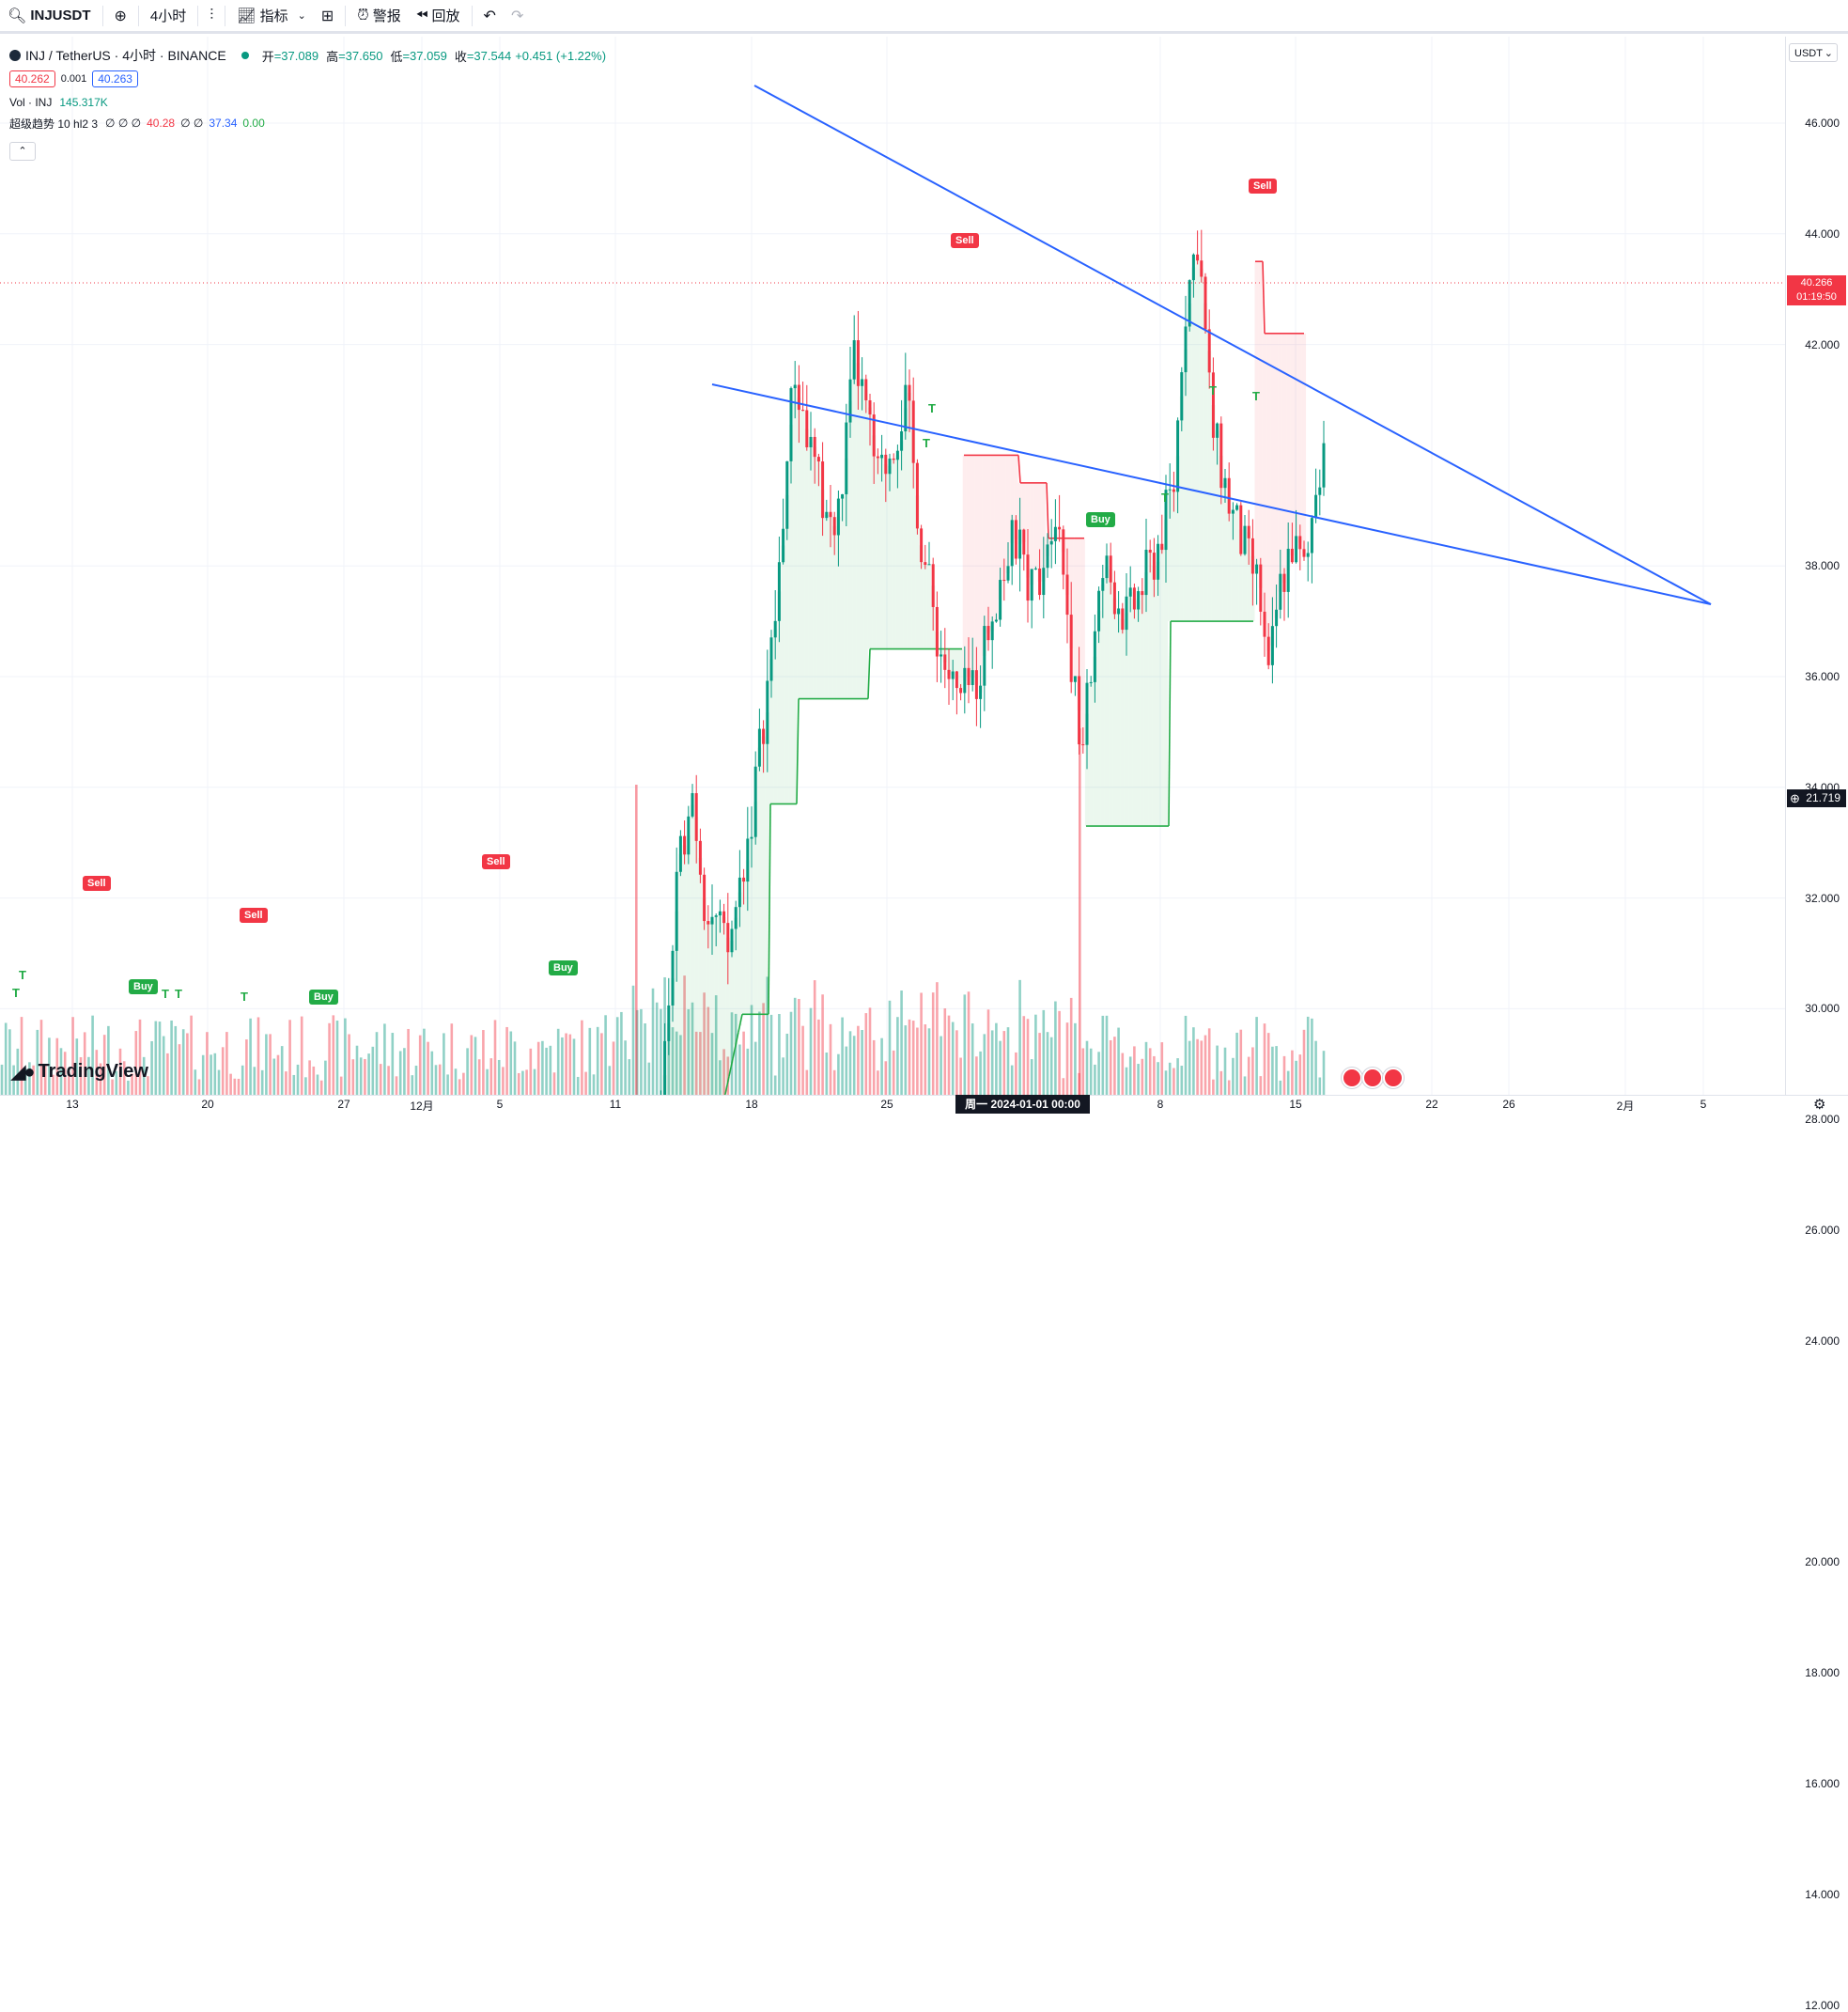 The image size is (1848, 2012). What do you see at coordinates (1823, 2005) in the screenshot?
I see `price-tick-label: 12.000` at bounding box center [1823, 2005].